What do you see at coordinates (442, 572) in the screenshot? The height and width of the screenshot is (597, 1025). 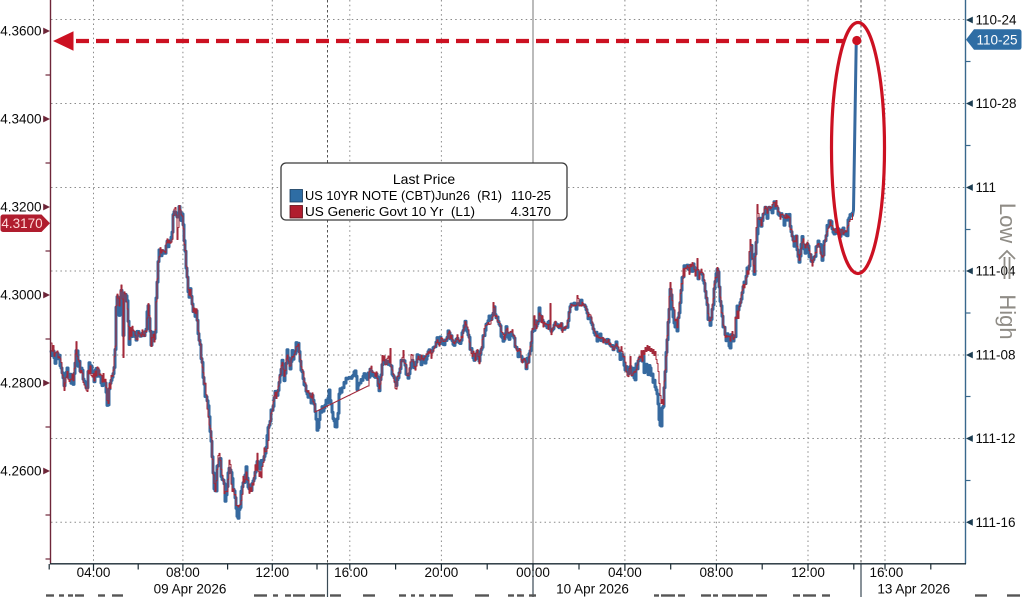 I see `svg-text: 20:00` at bounding box center [442, 572].